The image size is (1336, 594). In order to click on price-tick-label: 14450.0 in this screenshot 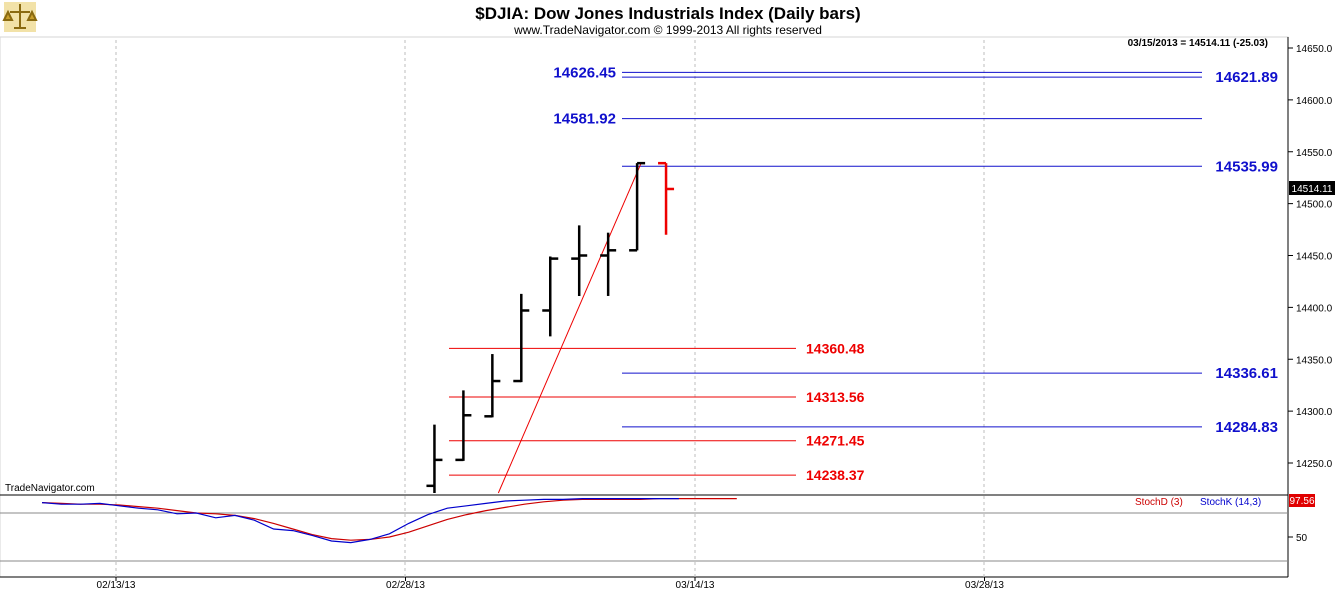, I will do `click(1314, 257)`.